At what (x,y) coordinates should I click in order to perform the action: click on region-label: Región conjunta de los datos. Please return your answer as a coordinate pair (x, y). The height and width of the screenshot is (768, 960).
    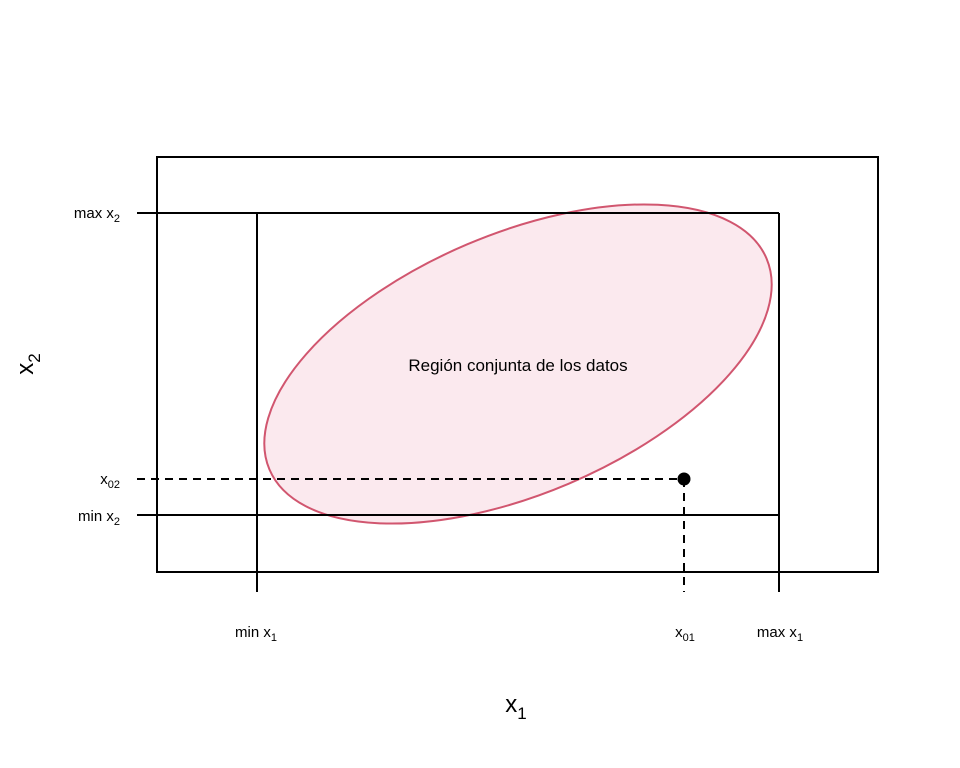
    Looking at the image, I should click on (517, 365).